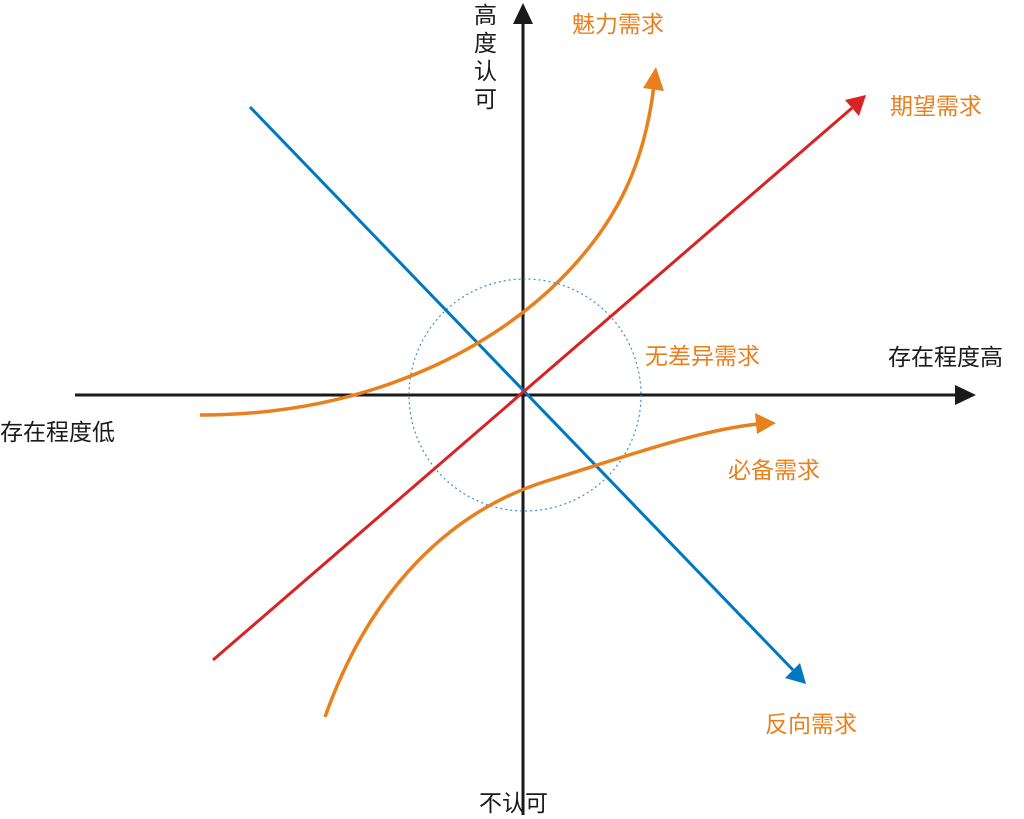 Image resolution: width=1024 pixels, height=819 pixels. What do you see at coordinates (855, 105) in the screenshot?
I see `performance-arrow` at bounding box center [855, 105].